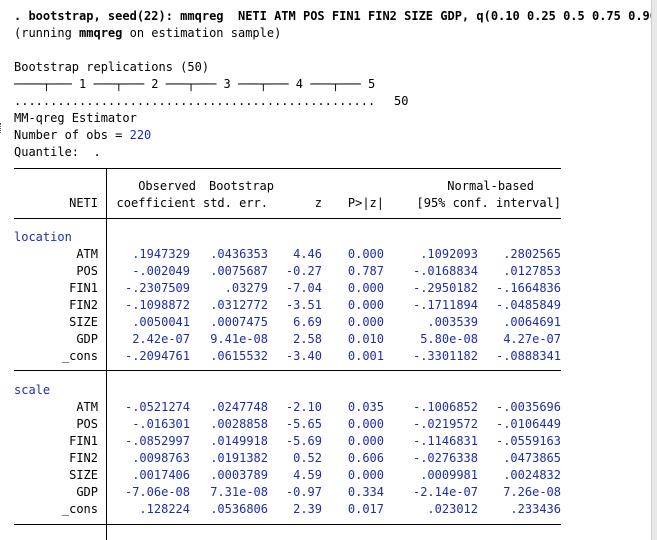 This screenshot has width=657, height=540. Describe the element at coordinates (401, 101) in the screenshot. I see `bootstrap-count: 50` at that location.